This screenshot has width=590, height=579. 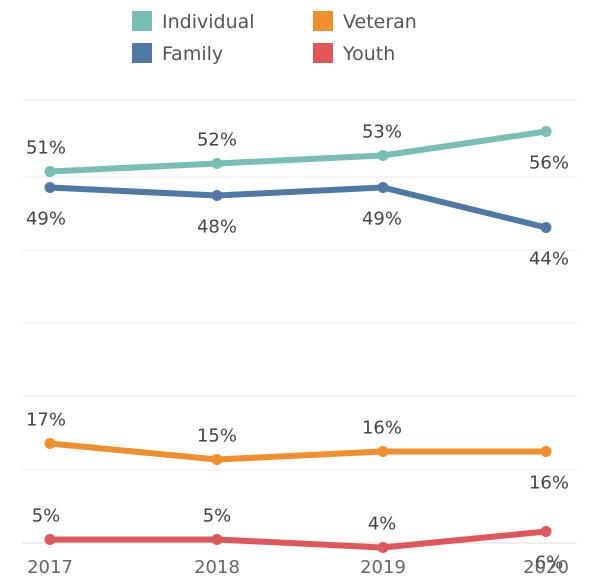 I want to click on legend-swatch-individual, so click(x=142, y=21).